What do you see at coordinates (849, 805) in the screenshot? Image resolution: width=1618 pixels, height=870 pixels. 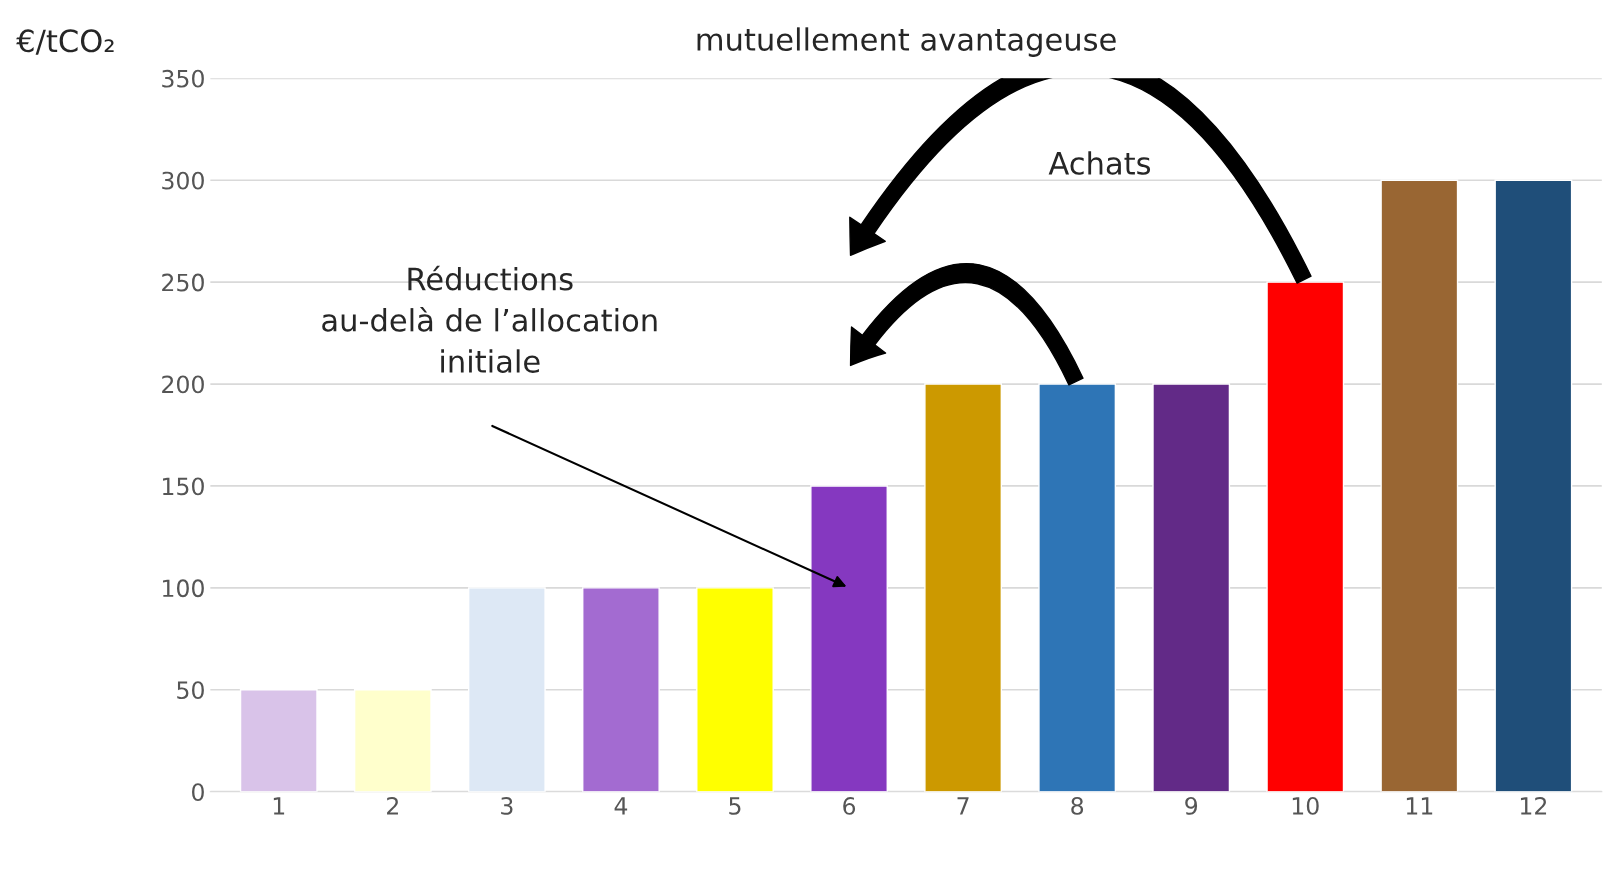 I see `x-tick-label: 6` at bounding box center [849, 805].